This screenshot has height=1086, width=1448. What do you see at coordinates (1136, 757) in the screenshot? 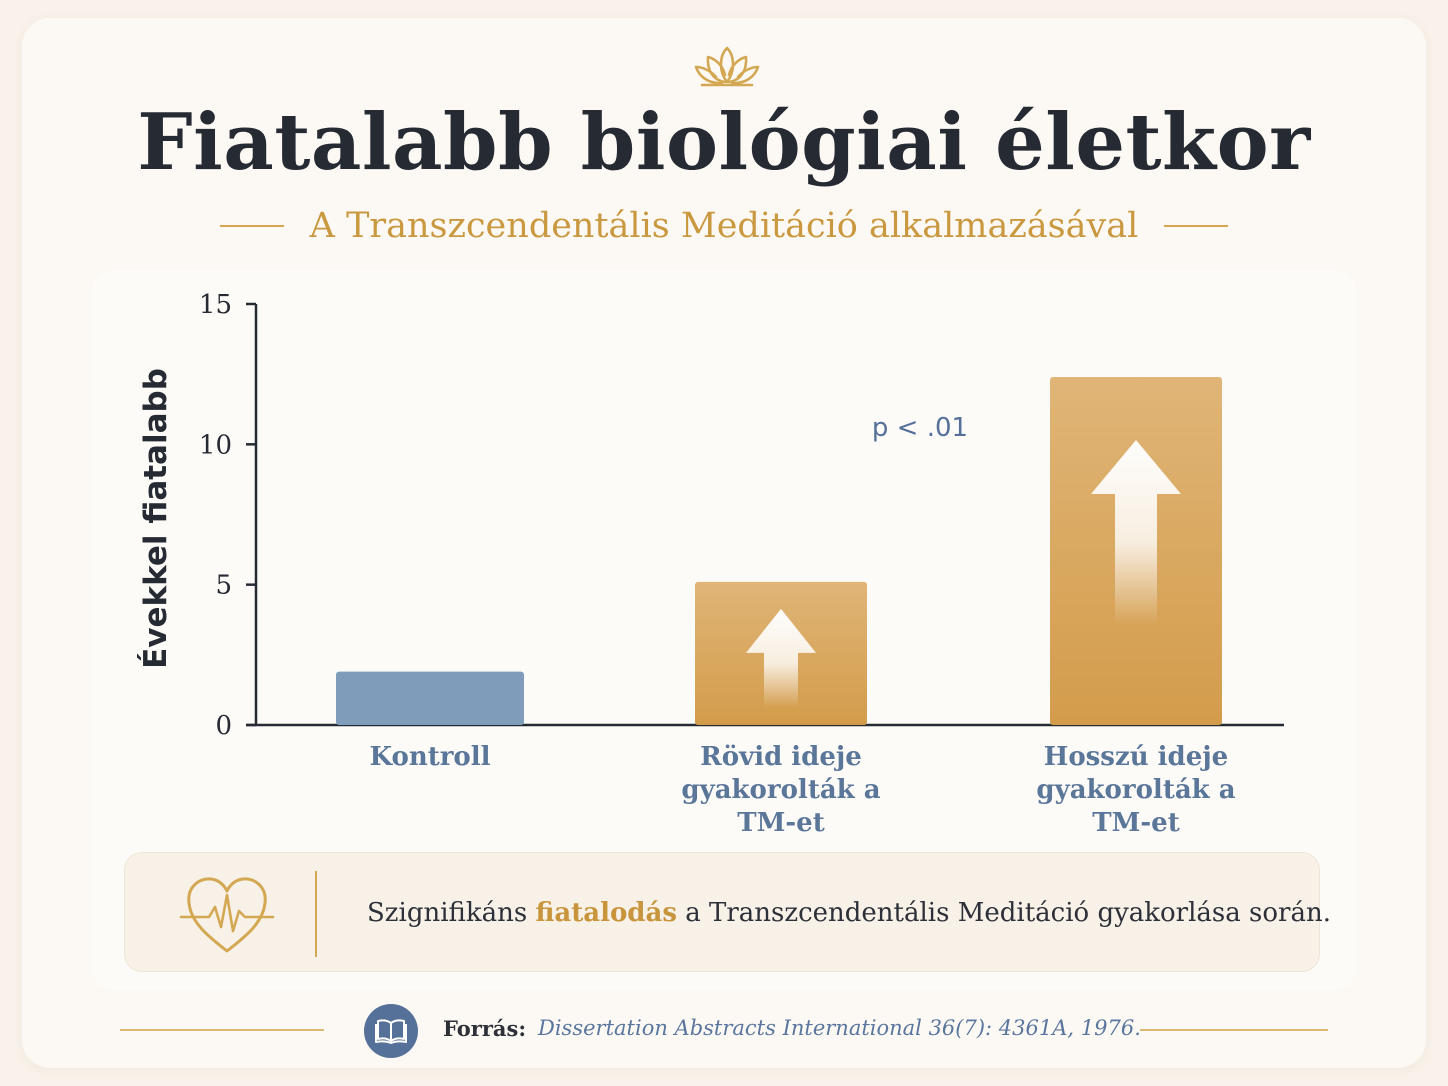
I see `x-tick-label: Hosszú ideje` at bounding box center [1136, 757].